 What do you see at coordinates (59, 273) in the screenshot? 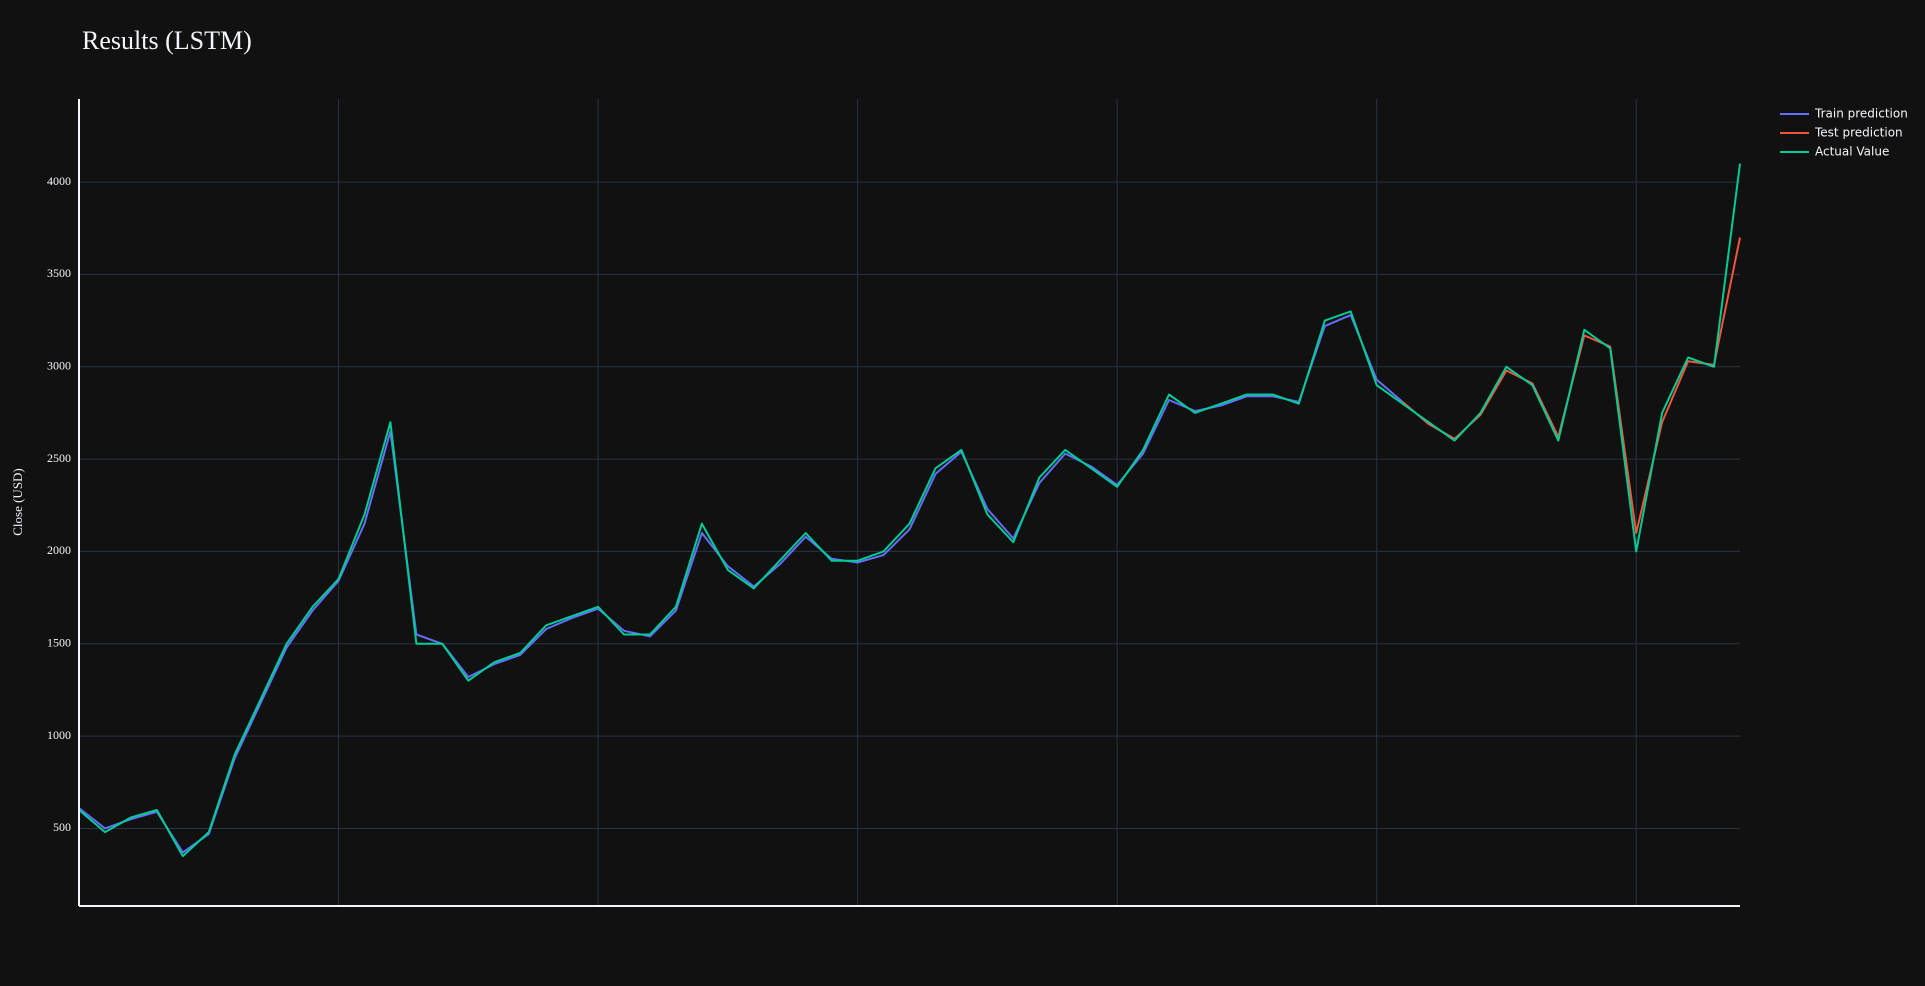
I see `y-tick-label: 3500` at bounding box center [59, 273].